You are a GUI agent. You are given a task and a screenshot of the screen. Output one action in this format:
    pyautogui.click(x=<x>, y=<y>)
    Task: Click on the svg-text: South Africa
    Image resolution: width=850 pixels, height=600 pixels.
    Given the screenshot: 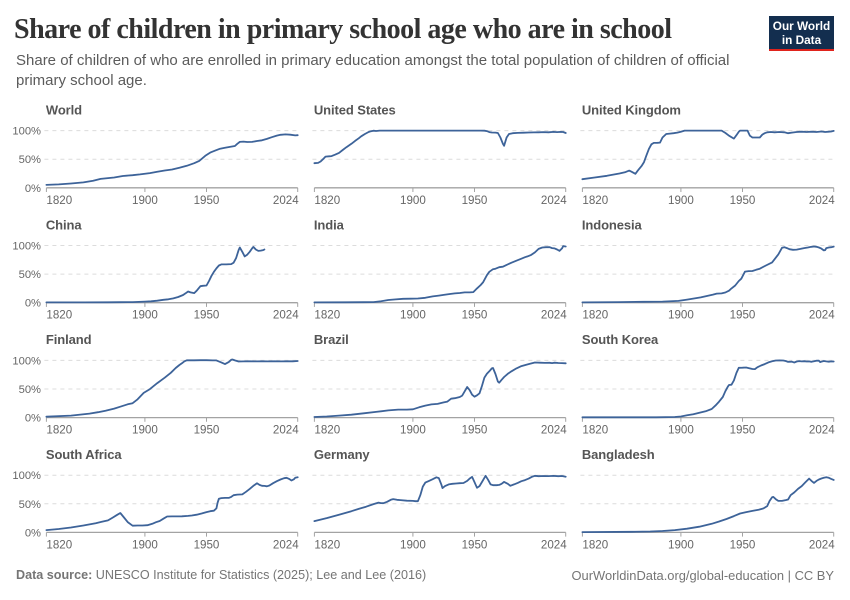 What is the action you would take?
    pyautogui.click(x=84, y=454)
    